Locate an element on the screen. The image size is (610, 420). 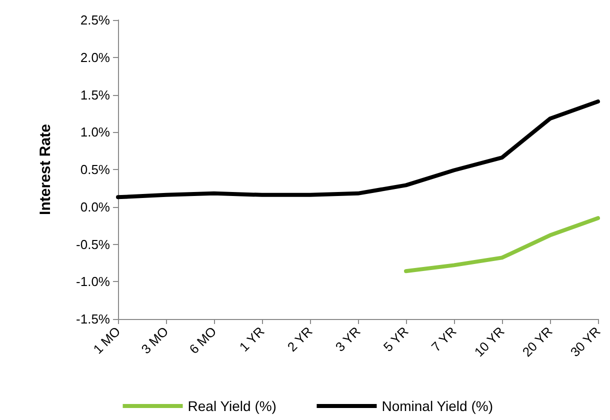
x-tick-label: 6 MO is located at coordinates (203, 340).